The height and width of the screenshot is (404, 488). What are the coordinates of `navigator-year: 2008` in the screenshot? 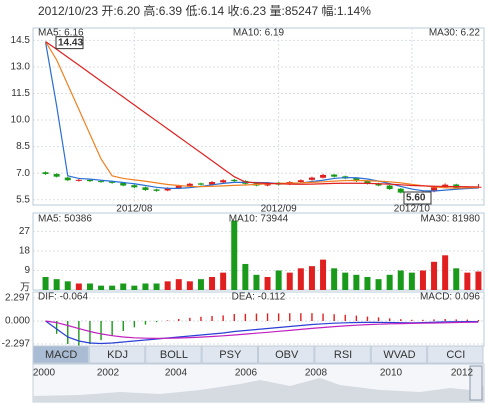 It's located at (316, 373).